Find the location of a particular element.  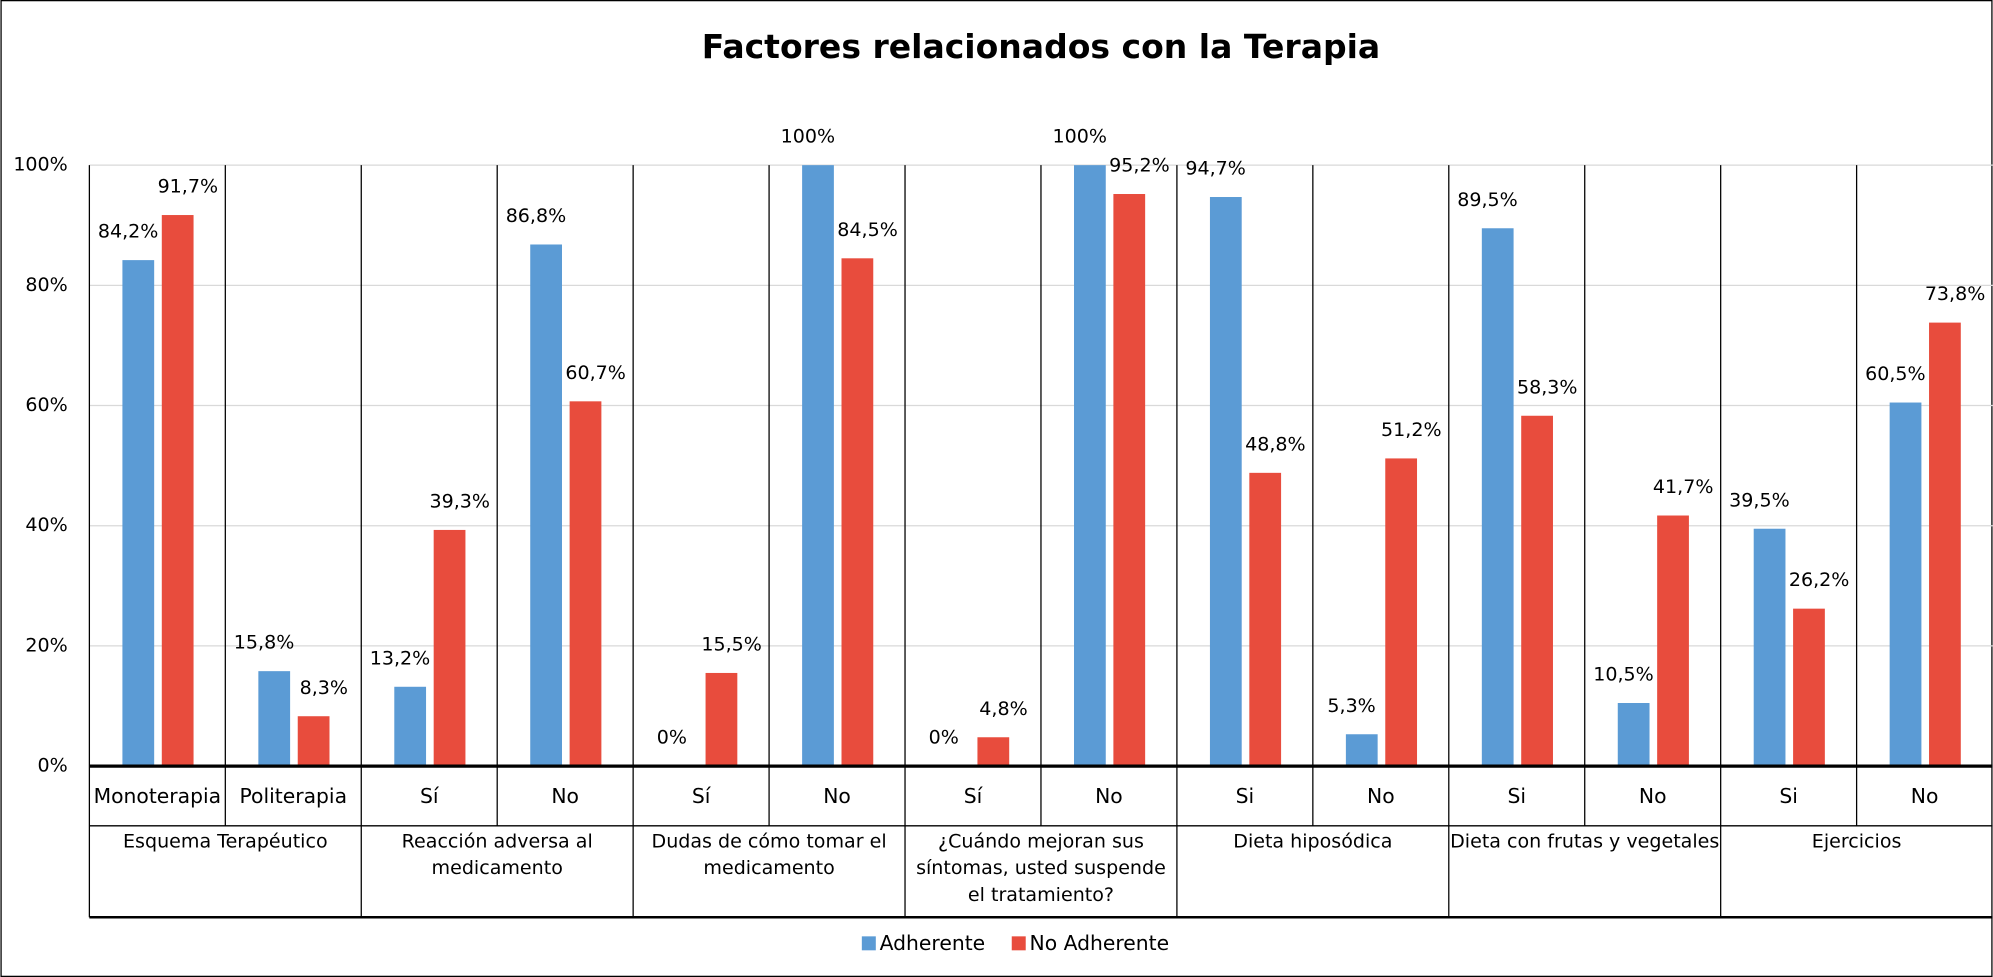

legend-label: No Adherente is located at coordinates (1100, 943).